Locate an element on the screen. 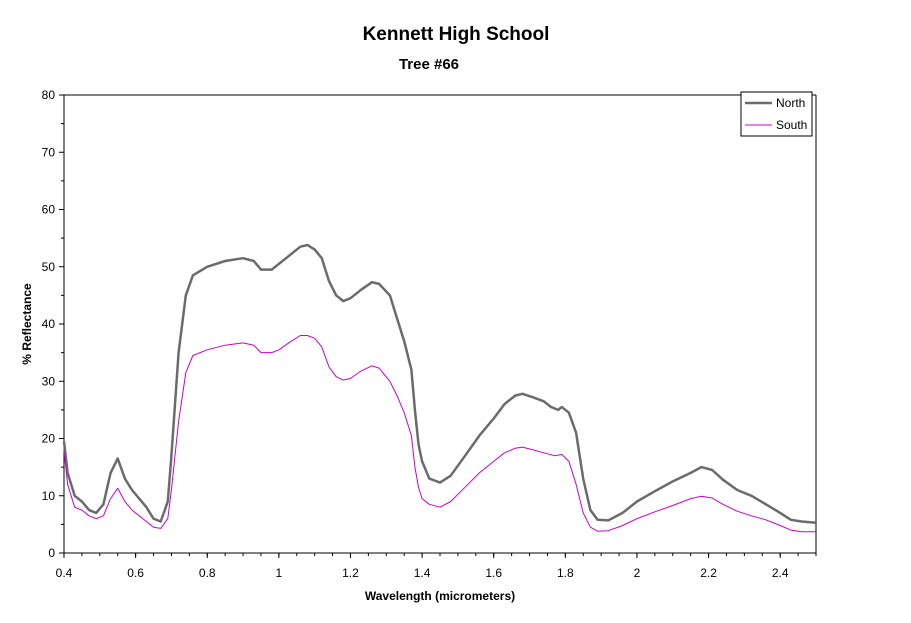 This screenshot has width=911, height=623. x-tick-label: 1.2 is located at coordinates (350, 573).